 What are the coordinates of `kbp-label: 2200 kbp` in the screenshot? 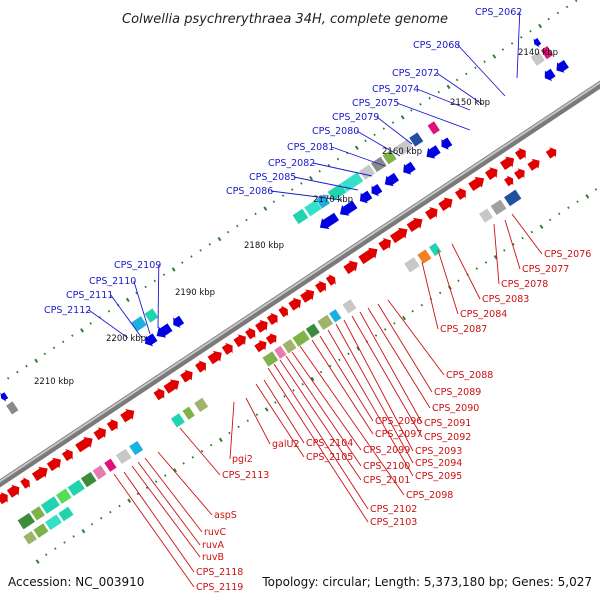 It's located at (126, 339).